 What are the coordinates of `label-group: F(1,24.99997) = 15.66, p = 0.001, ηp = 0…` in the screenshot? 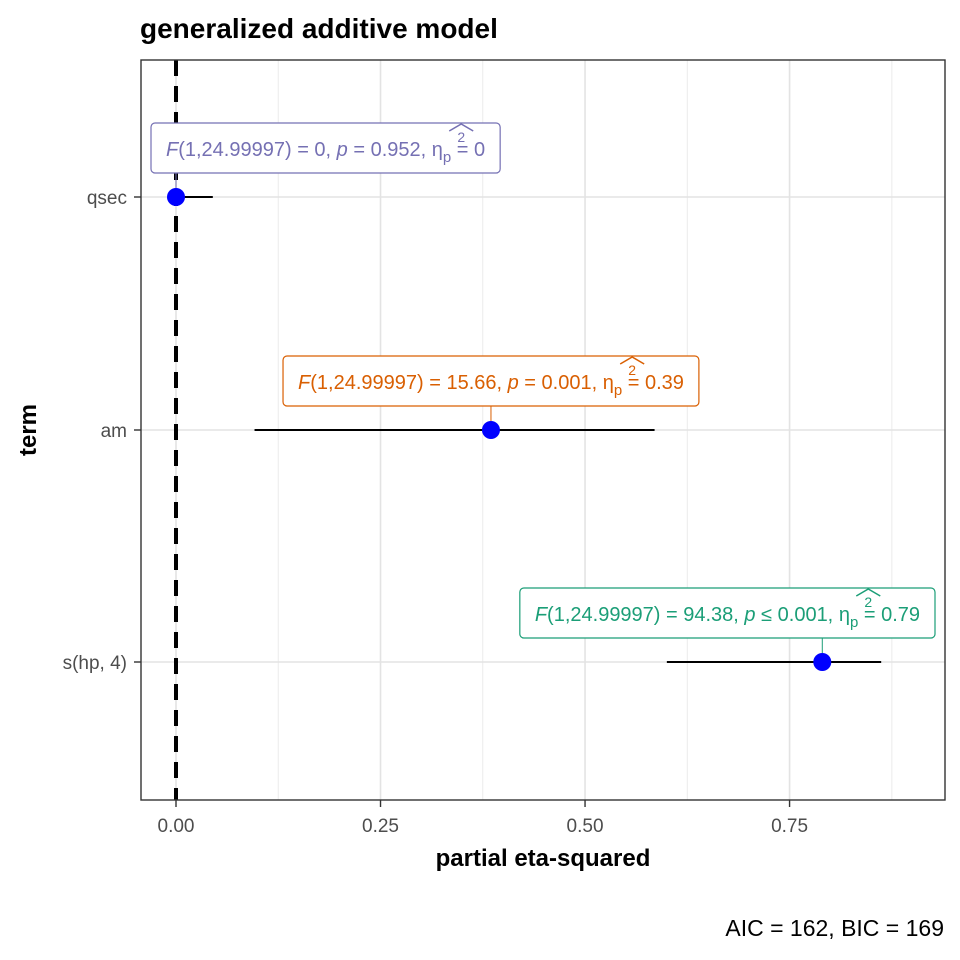 It's located at (491, 388).